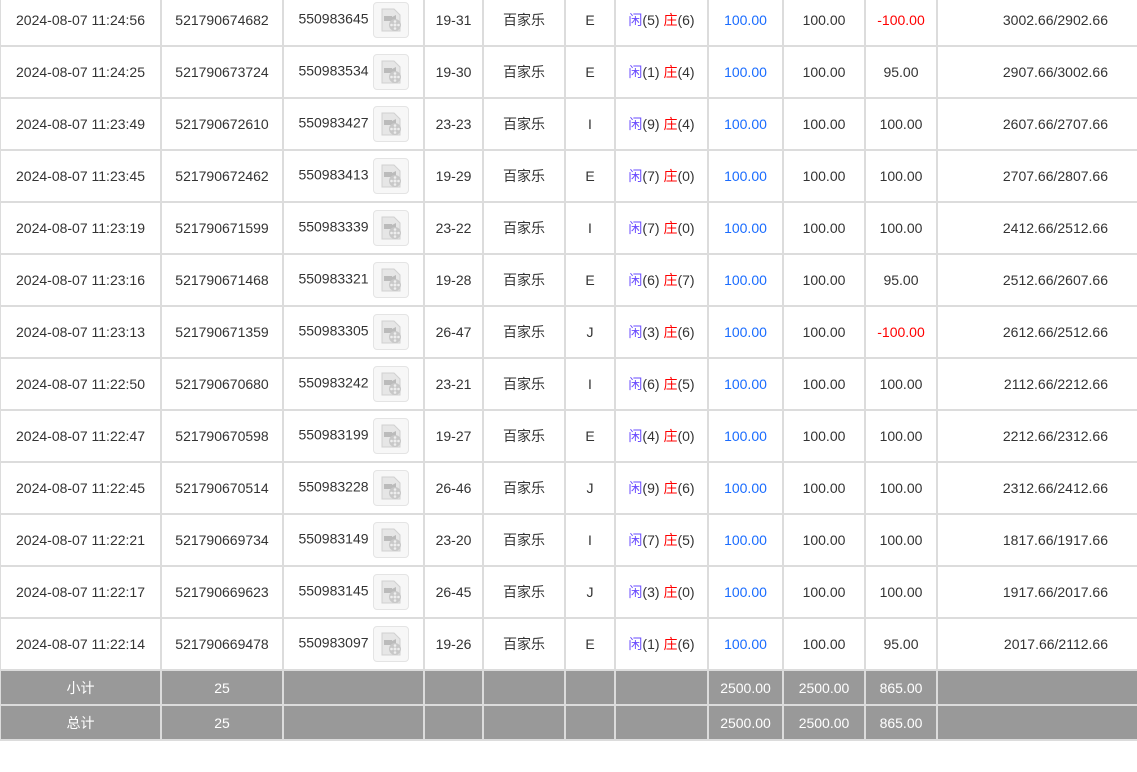  I want to click on balance: 2512.66/2607.66, so click(1036, 280).